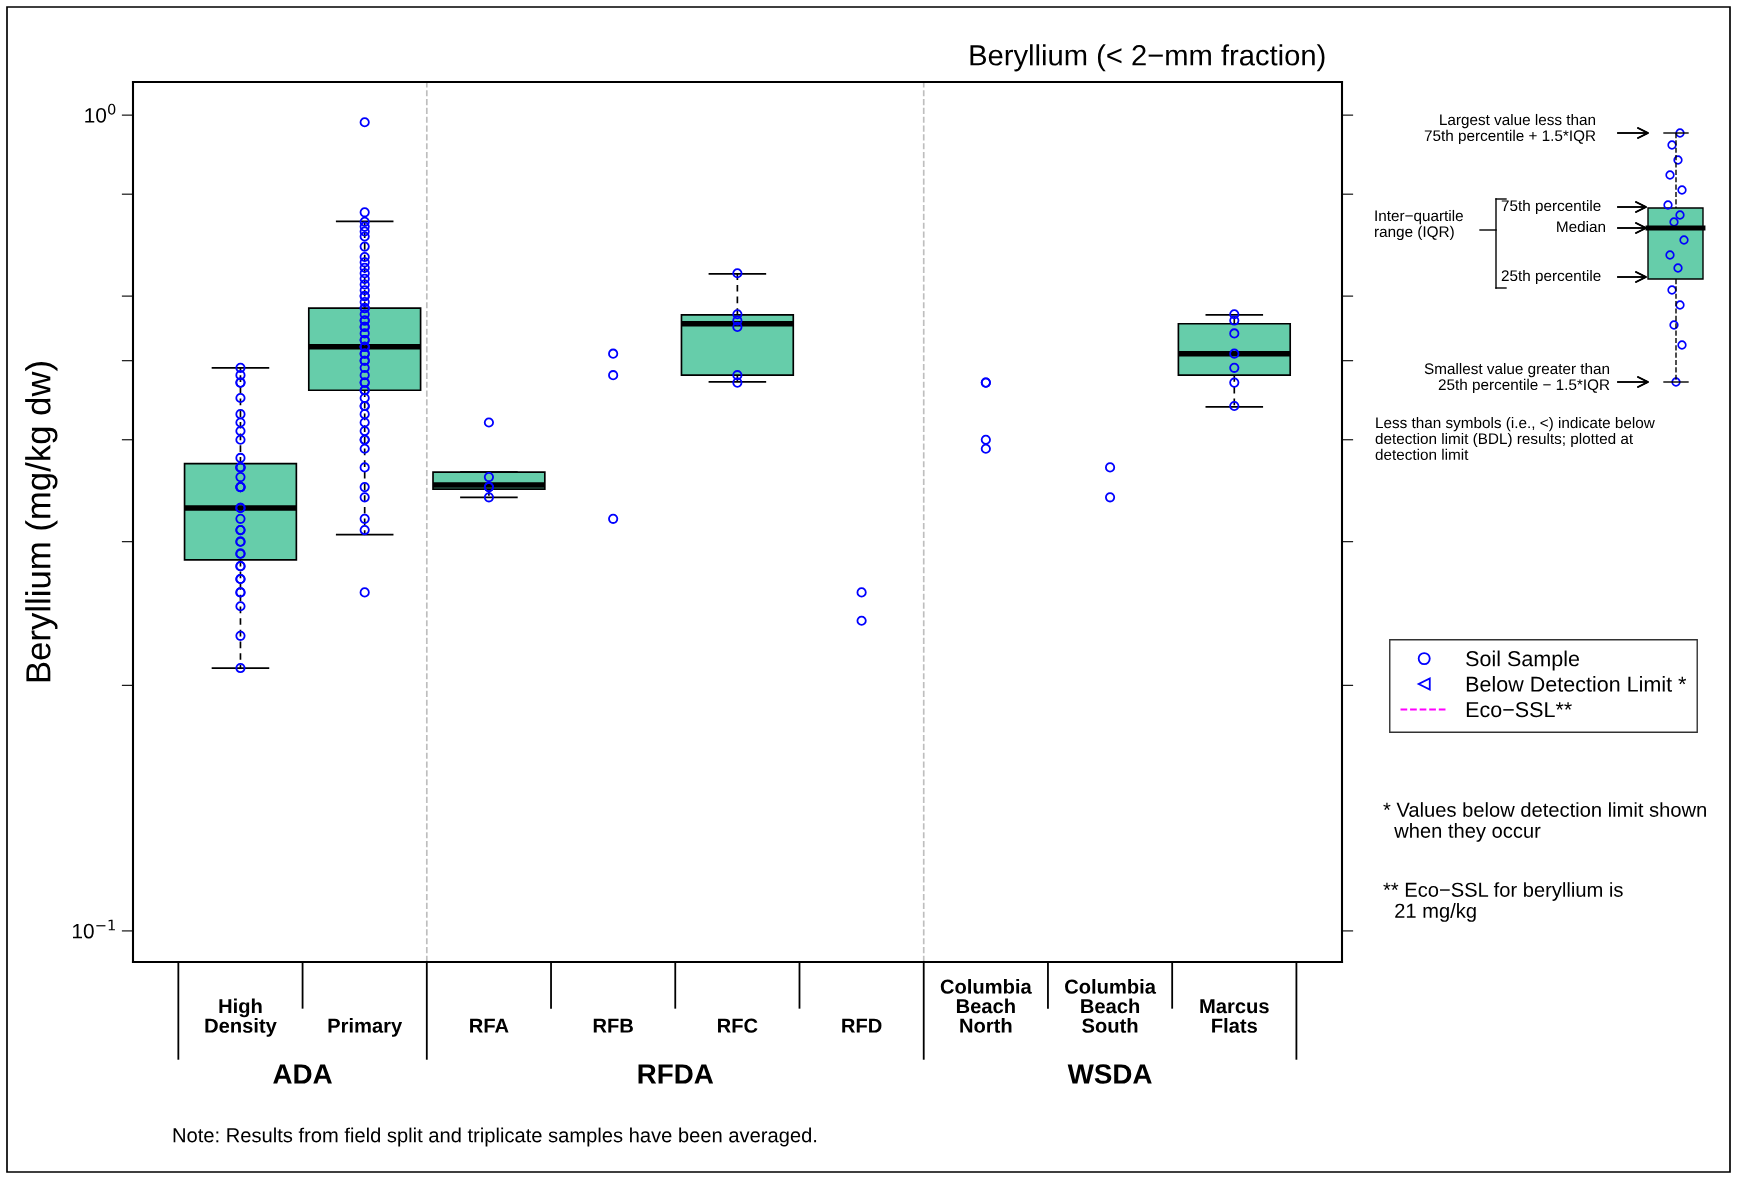  What do you see at coordinates (1517, 378) in the screenshot?
I see `text: Smallest value greater than 25th percentile − 1.5*IQR` at bounding box center [1517, 378].